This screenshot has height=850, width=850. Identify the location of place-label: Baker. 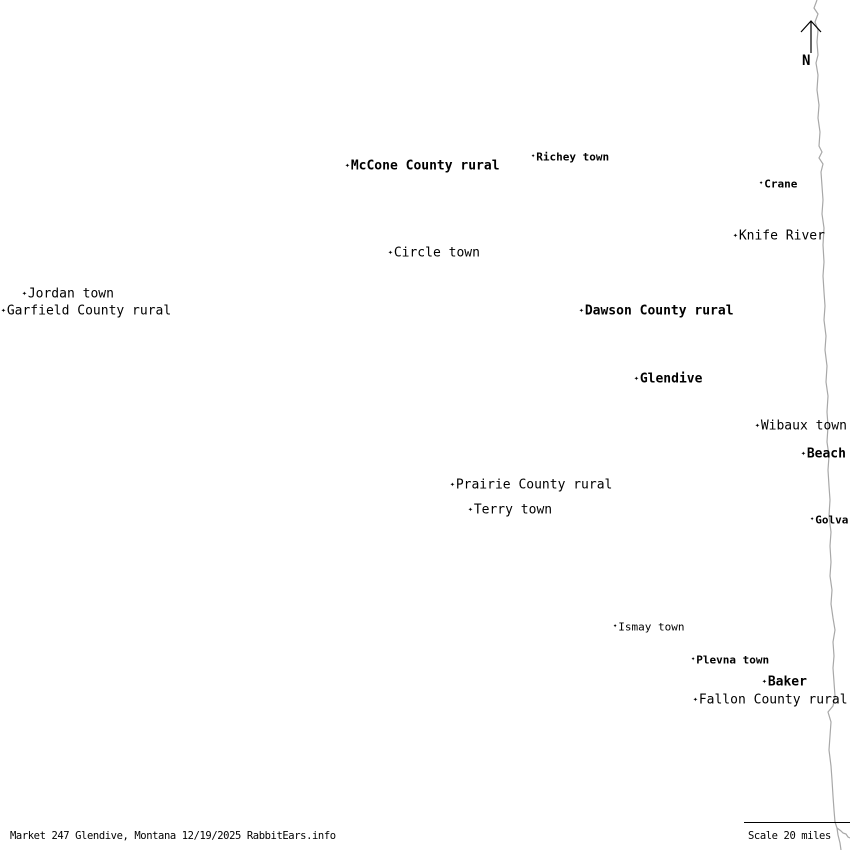
(787, 682).